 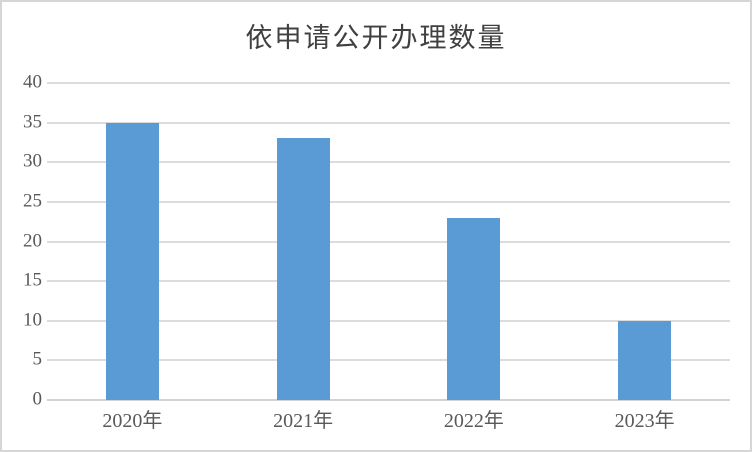 What do you see at coordinates (473, 421) in the screenshot?
I see `x-axis-tick-label: 2022年` at bounding box center [473, 421].